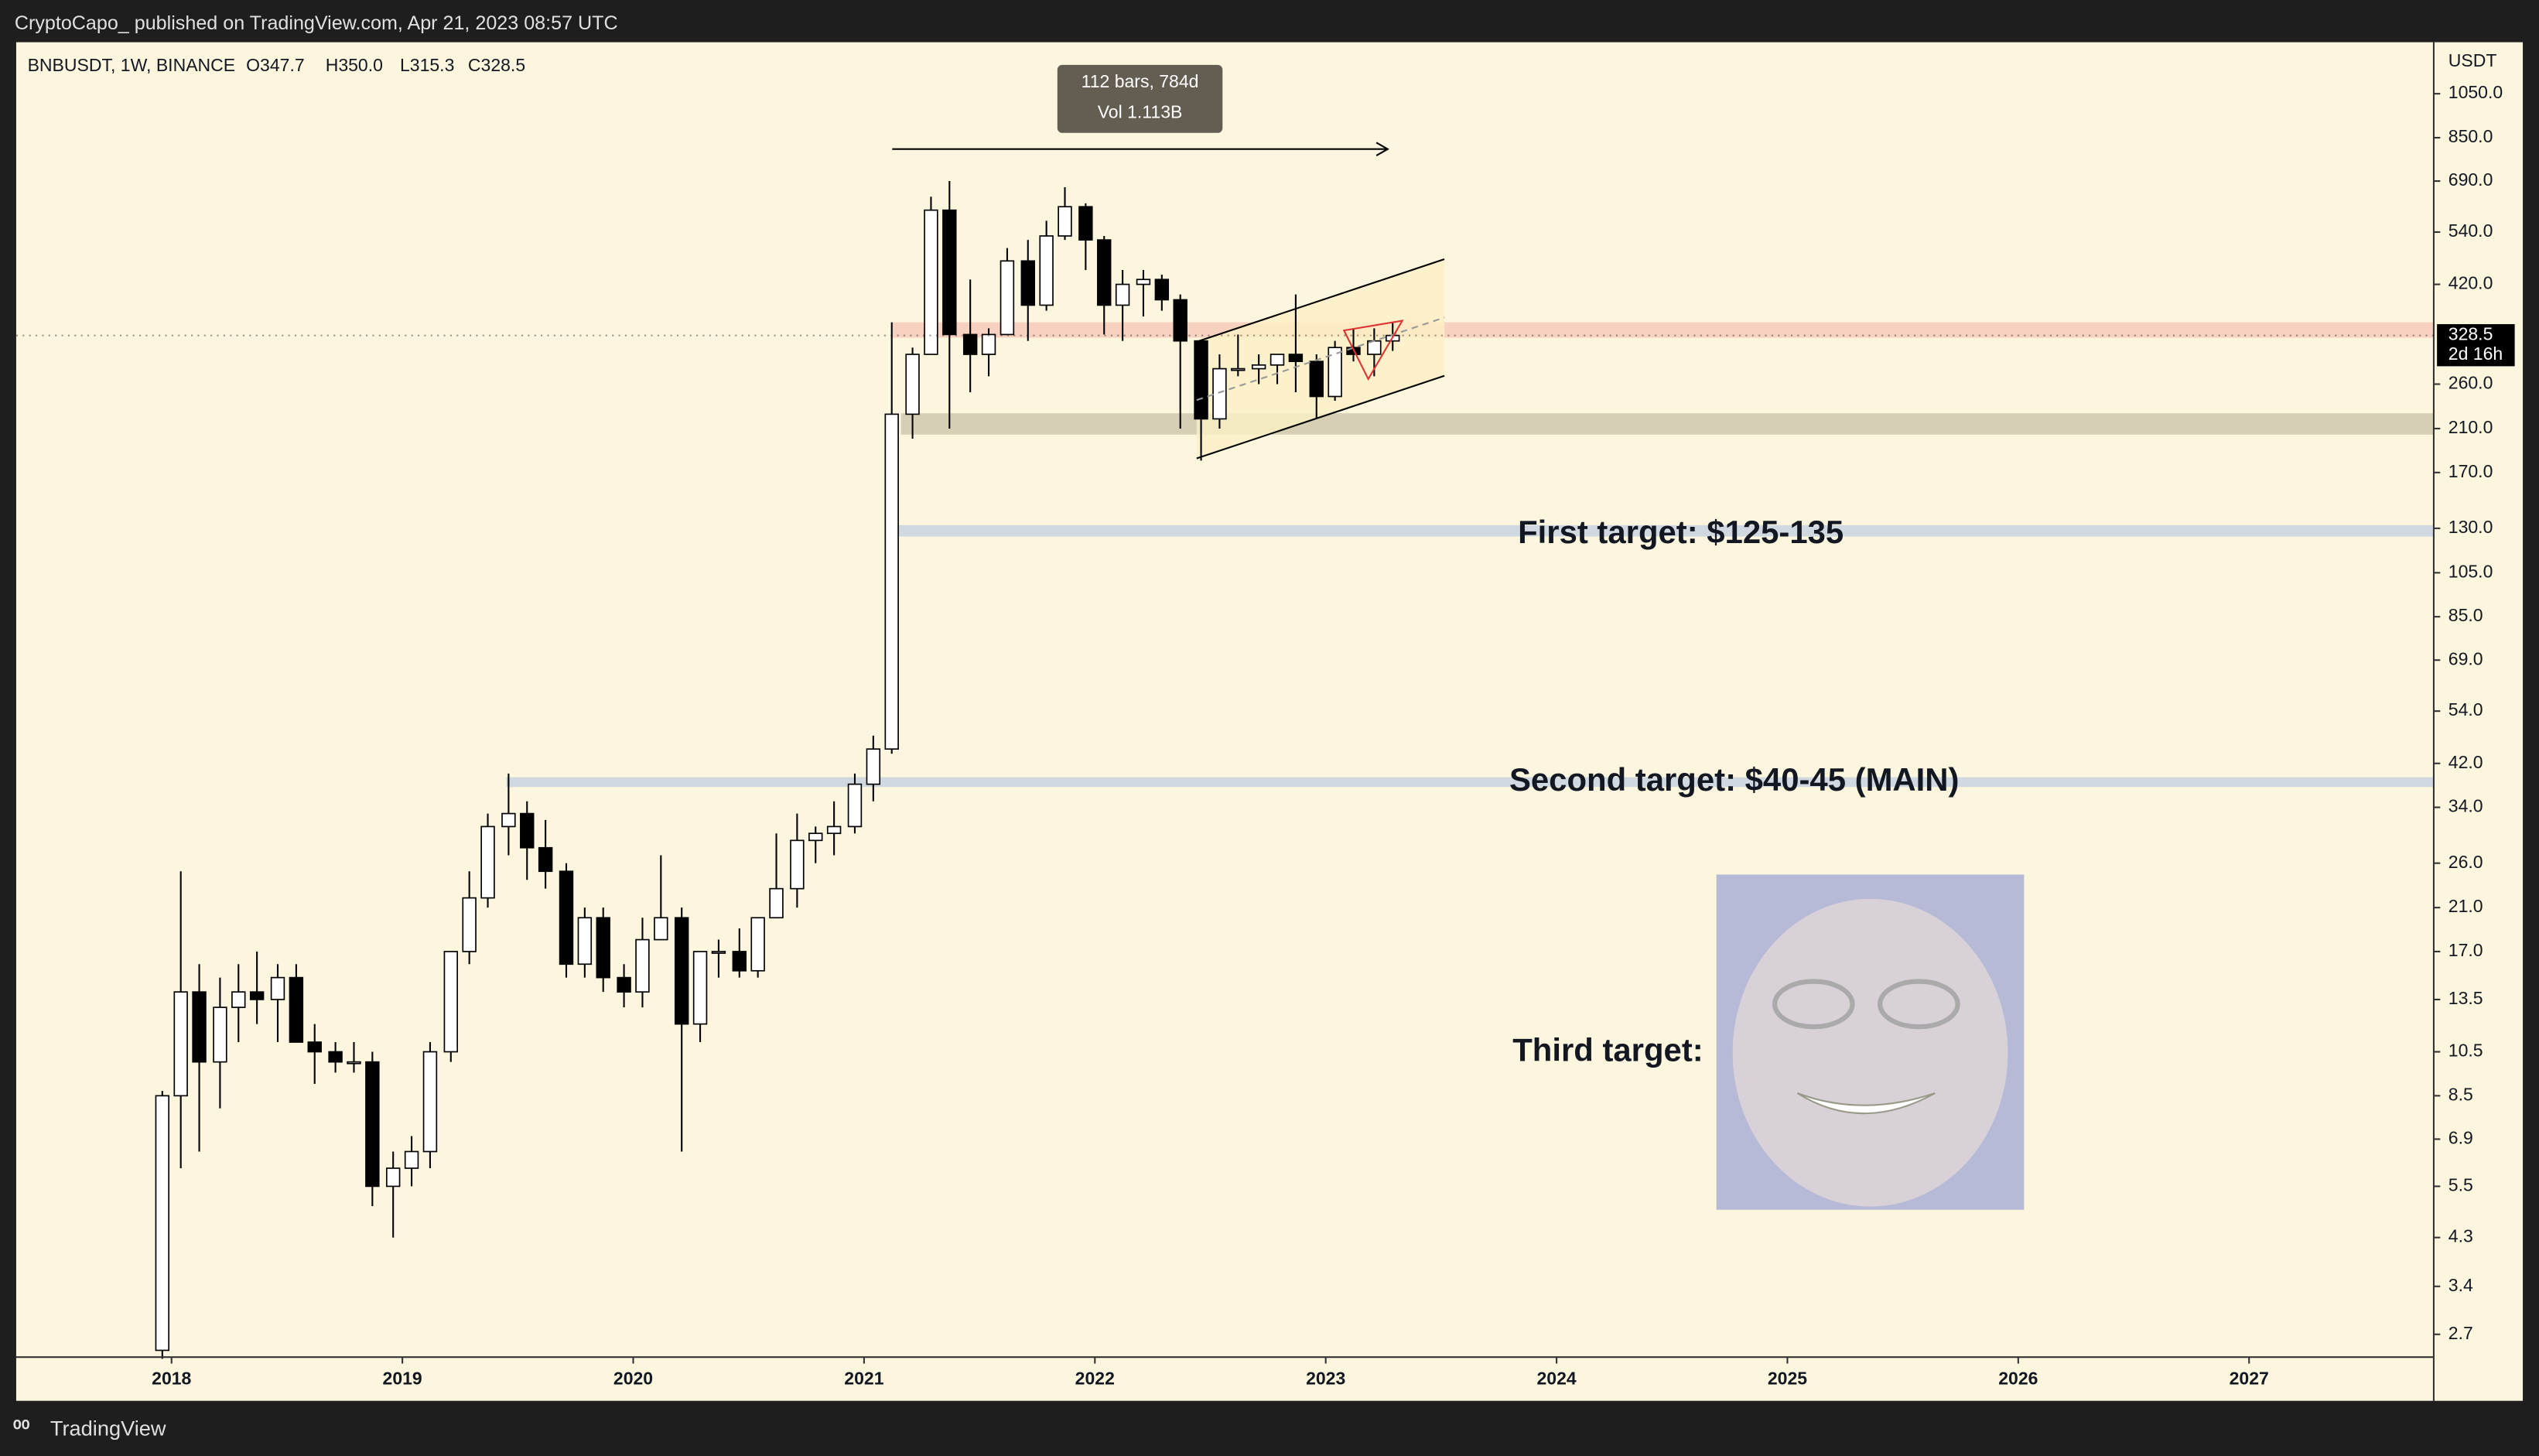  Describe the element at coordinates (2249, 1379) in the screenshot. I see `x-tick-label: 2027` at that location.